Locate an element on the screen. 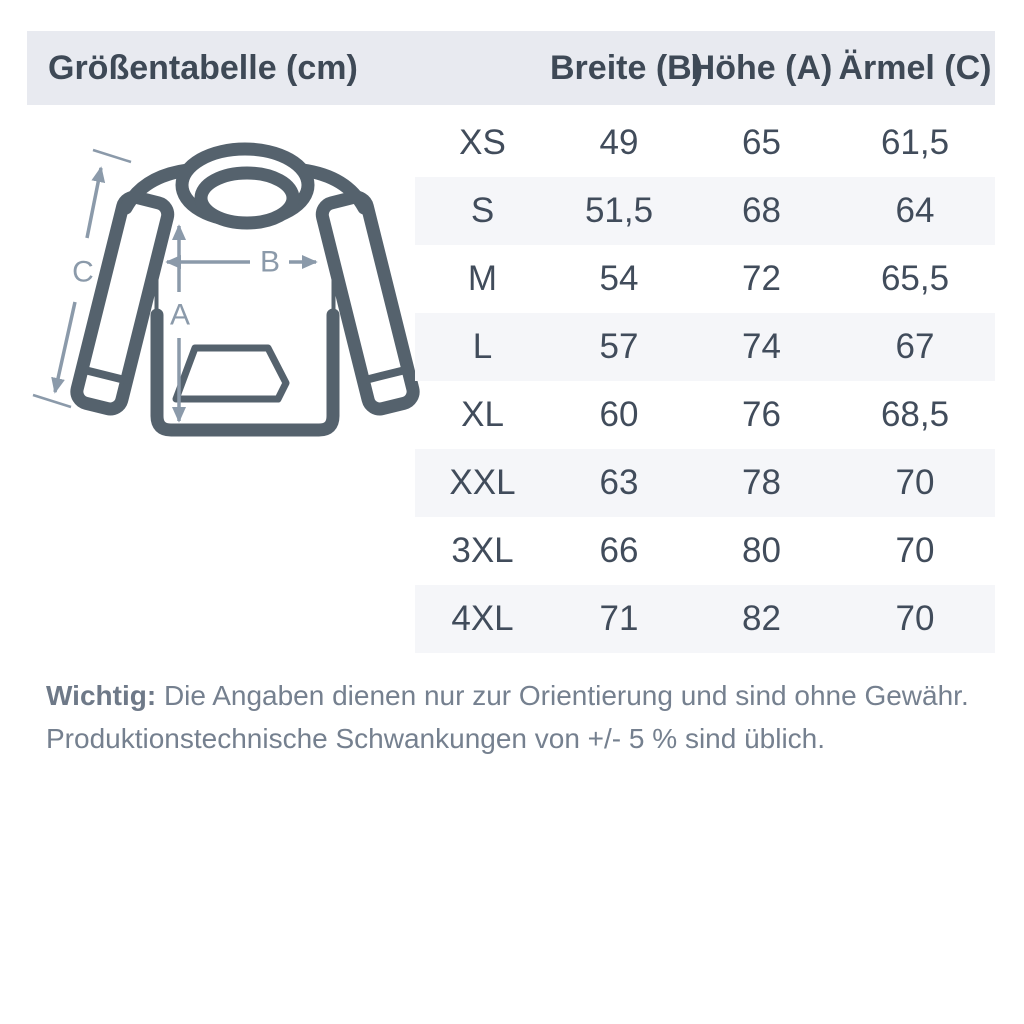 Image resolution: width=1024 pixels, height=1024 pixels. width-arrow-b: B is located at coordinates (241, 262).